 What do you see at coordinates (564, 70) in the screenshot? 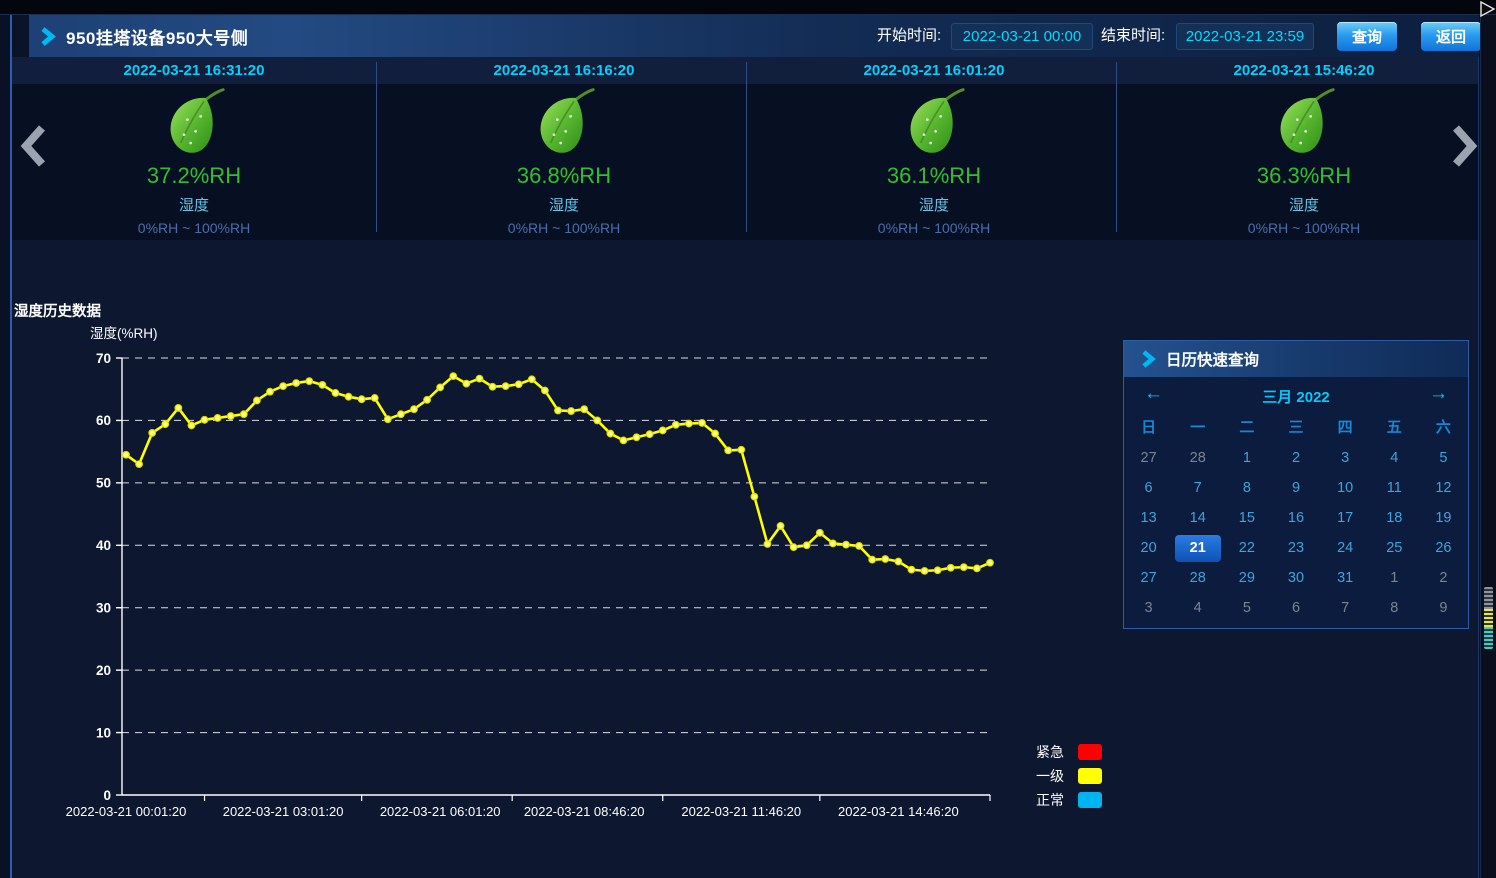
I see `sensor-timestamp: 2022-03-21 16:16:20` at bounding box center [564, 70].